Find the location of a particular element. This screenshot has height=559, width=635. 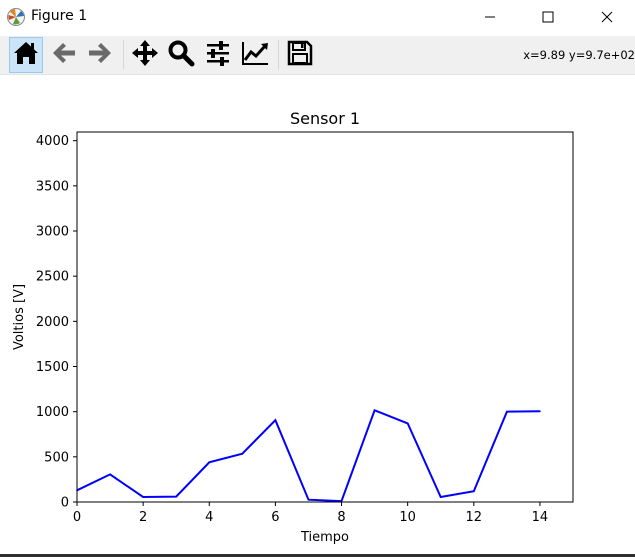

y-tick-label: 1500 is located at coordinates (52, 367).